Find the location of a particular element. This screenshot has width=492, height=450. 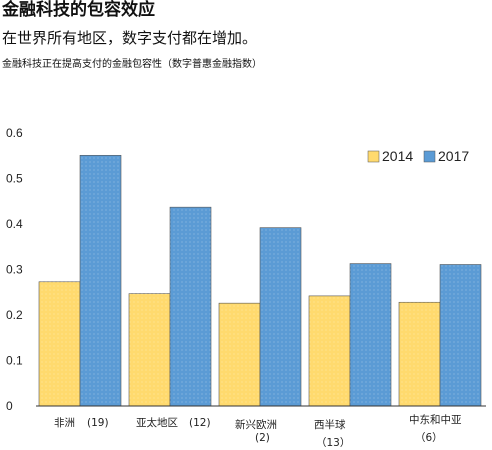

y-tick-label: 0.3 is located at coordinates (14, 270).